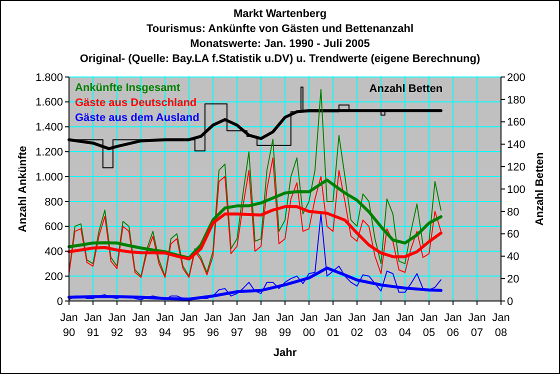 Image resolution: width=560 pixels, height=374 pixels. I want to click on y-tick-label: 1.600, so click(49, 102).